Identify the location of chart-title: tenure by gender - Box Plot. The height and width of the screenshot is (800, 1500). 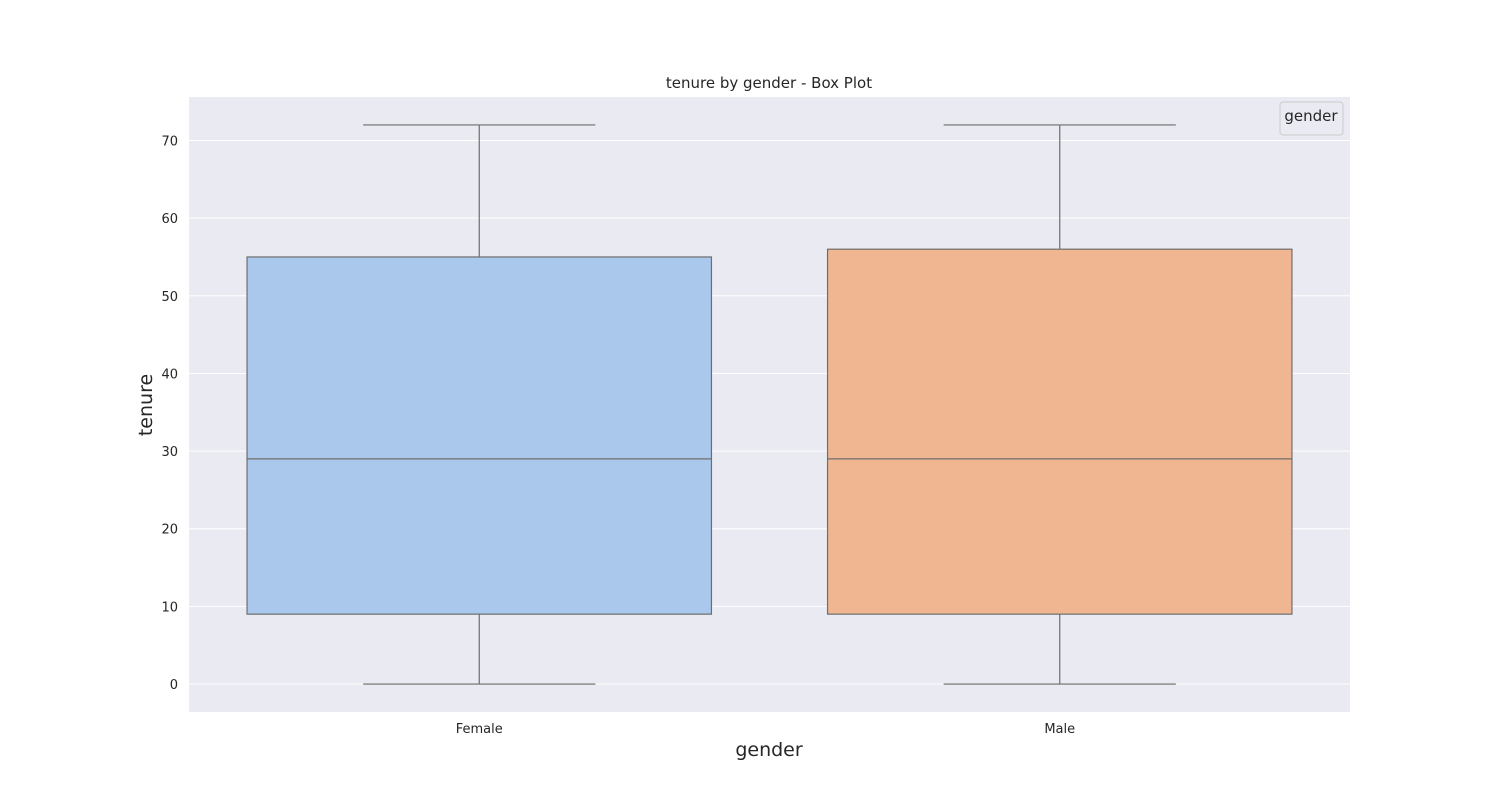
(769, 83).